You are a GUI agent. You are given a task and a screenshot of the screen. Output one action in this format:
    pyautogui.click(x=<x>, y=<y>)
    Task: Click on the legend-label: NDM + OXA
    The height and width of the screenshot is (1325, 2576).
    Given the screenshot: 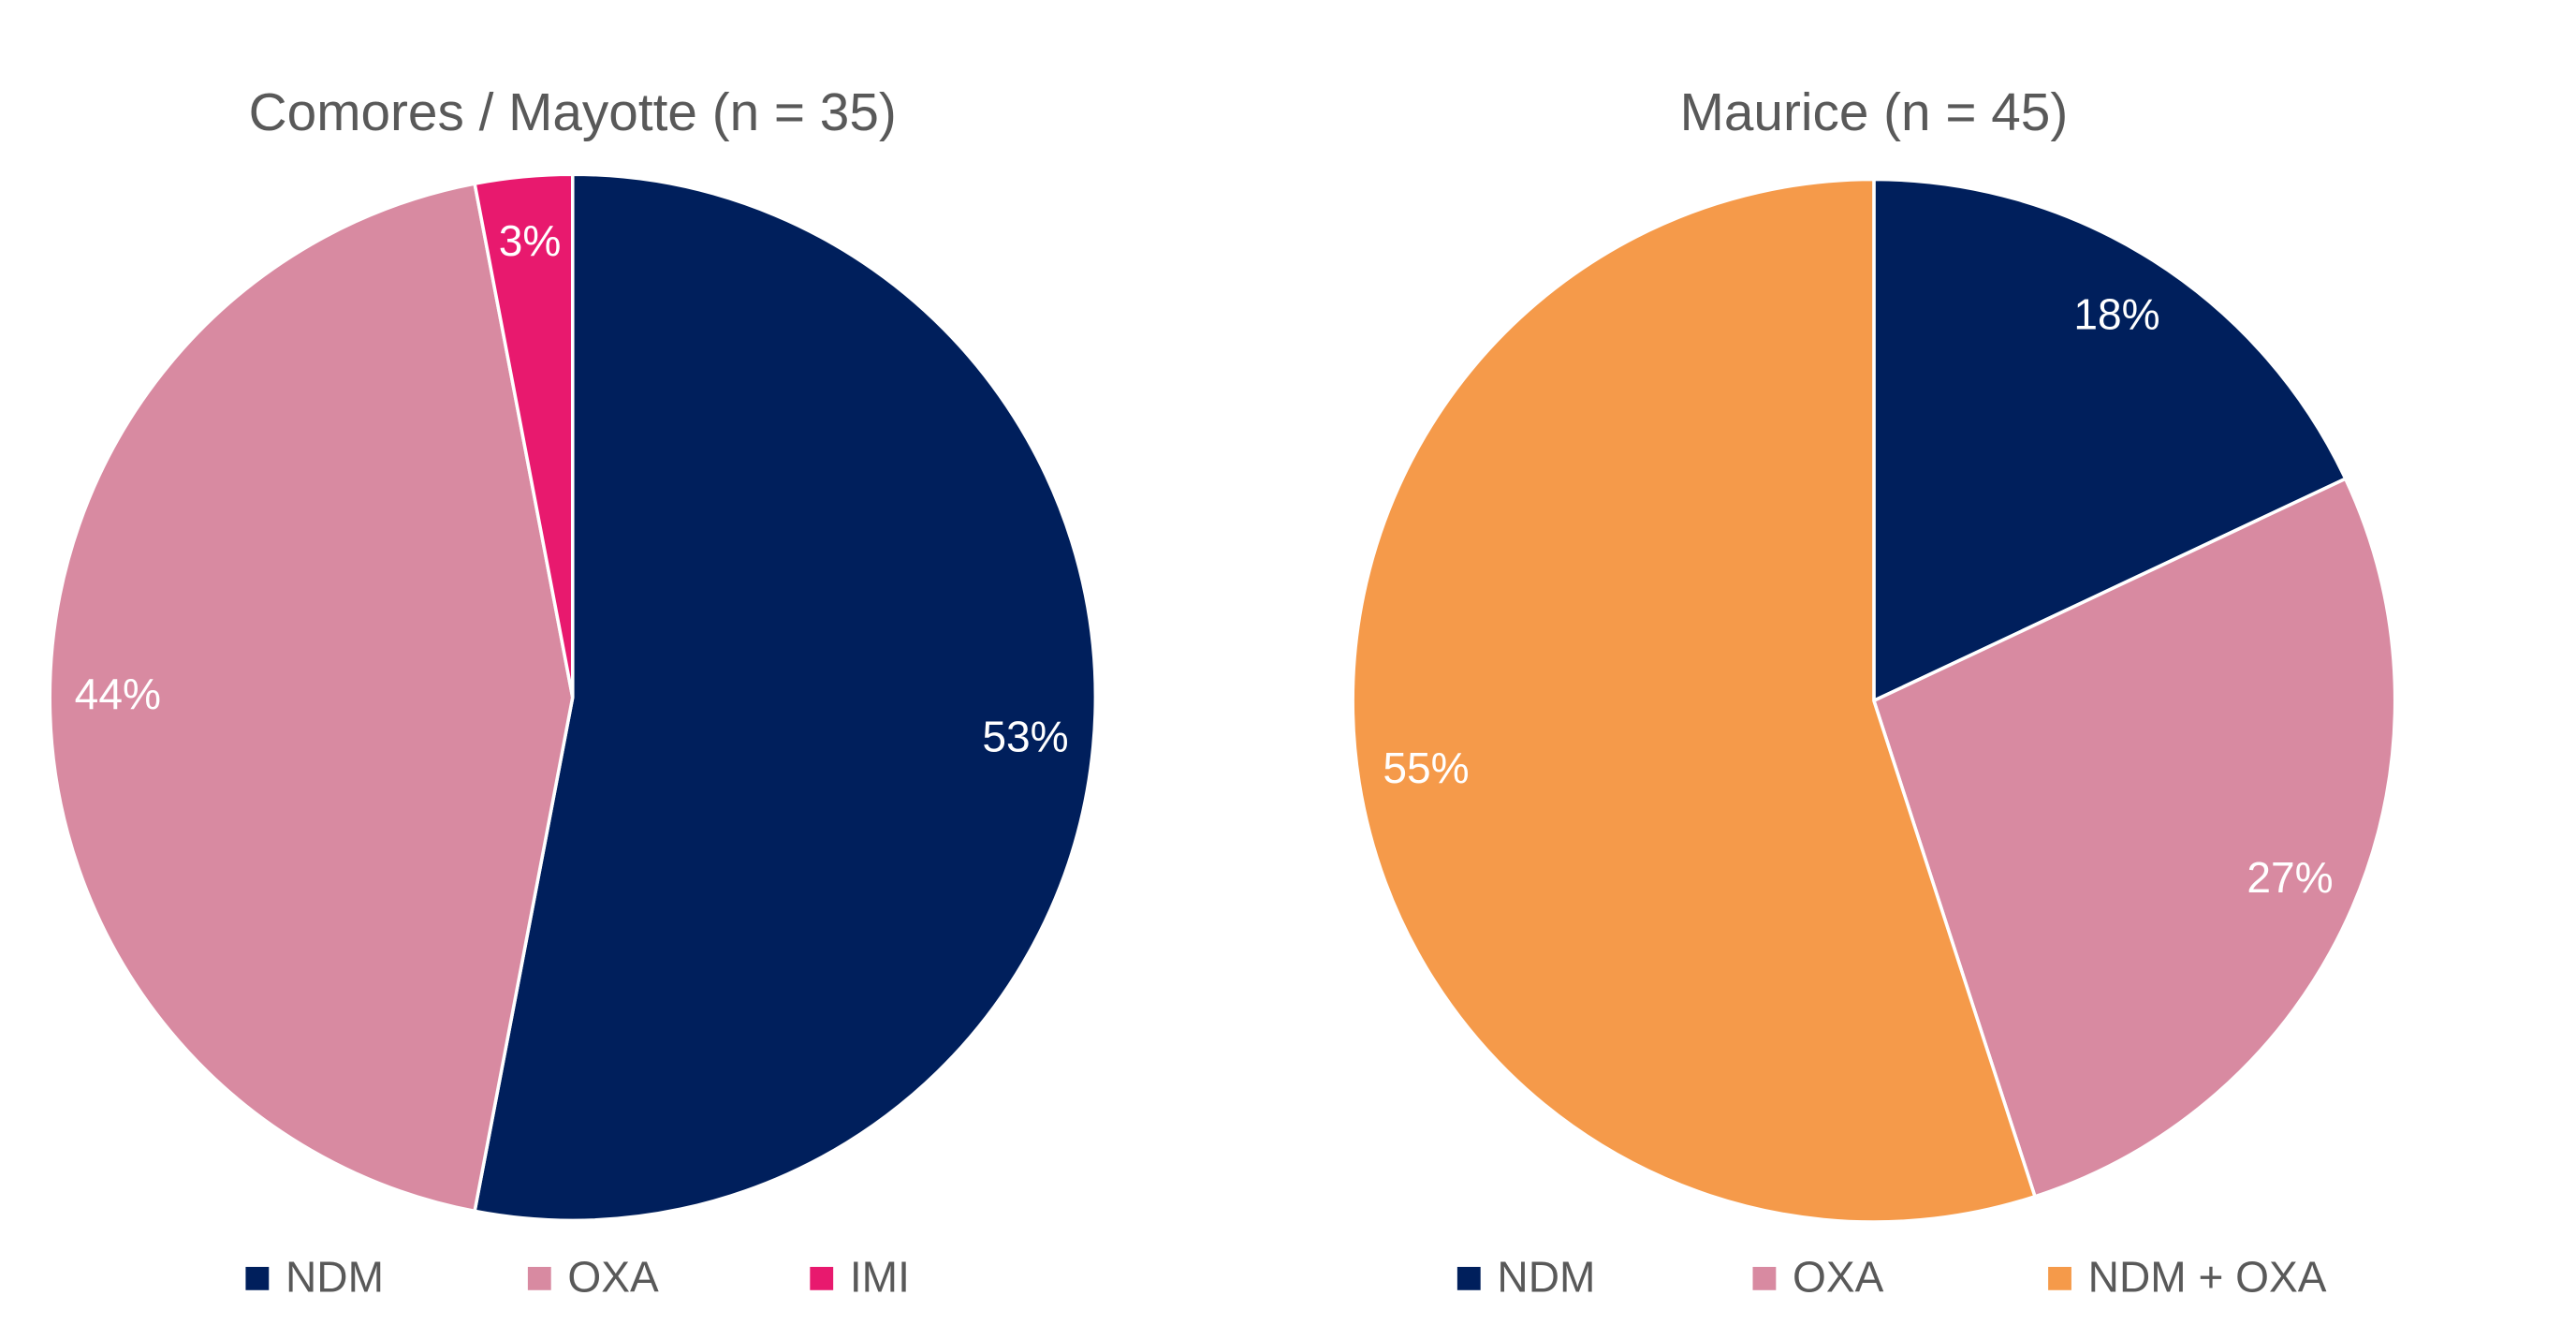 What is the action you would take?
    pyautogui.click(x=2207, y=1276)
    